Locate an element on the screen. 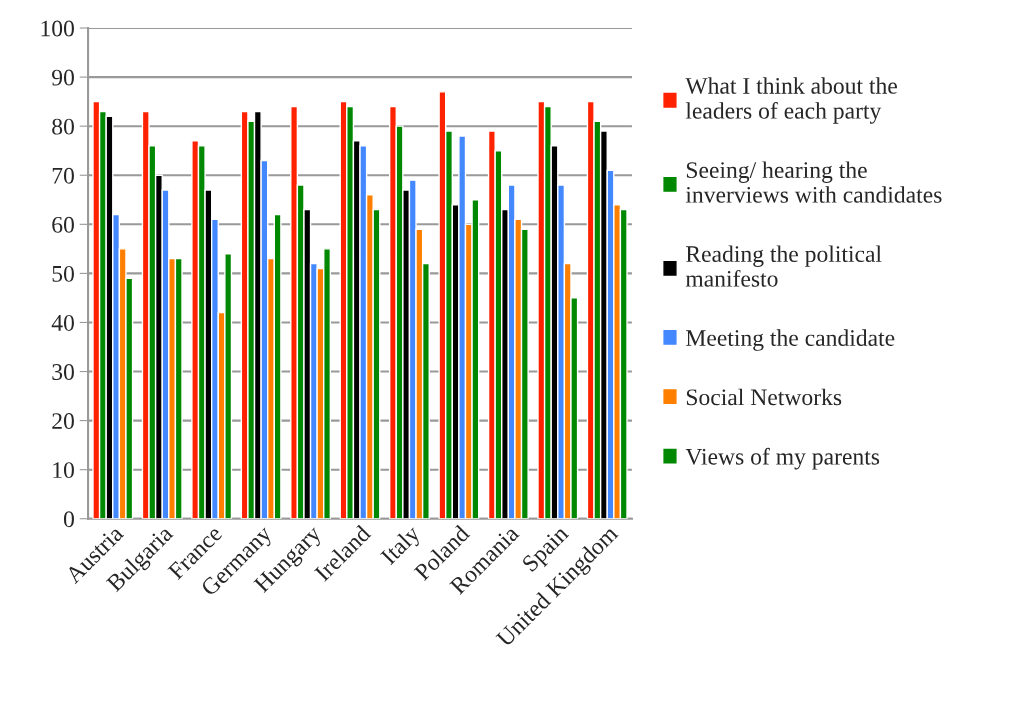 The image size is (1036, 701). y-tick-label: 50 is located at coordinates (63, 273).